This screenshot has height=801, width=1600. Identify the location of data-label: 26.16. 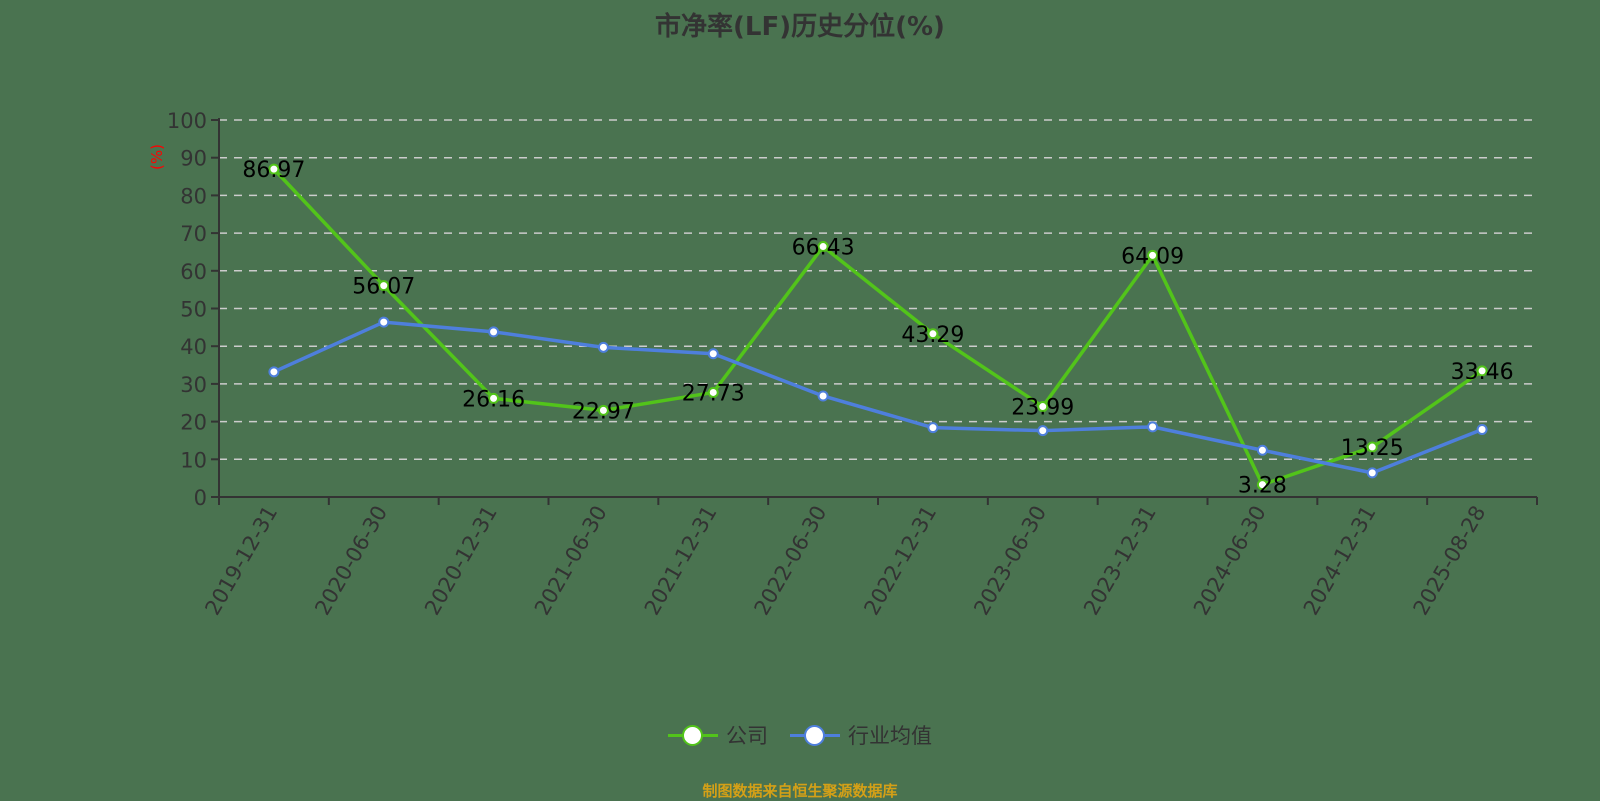
(493, 399).